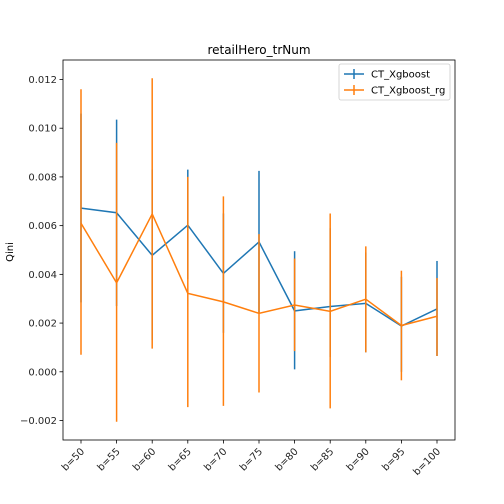 This screenshot has height=504, width=504. What do you see at coordinates (42, 80) in the screenshot?
I see `y-tick-label: 0.012` at bounding box center [42, 80].